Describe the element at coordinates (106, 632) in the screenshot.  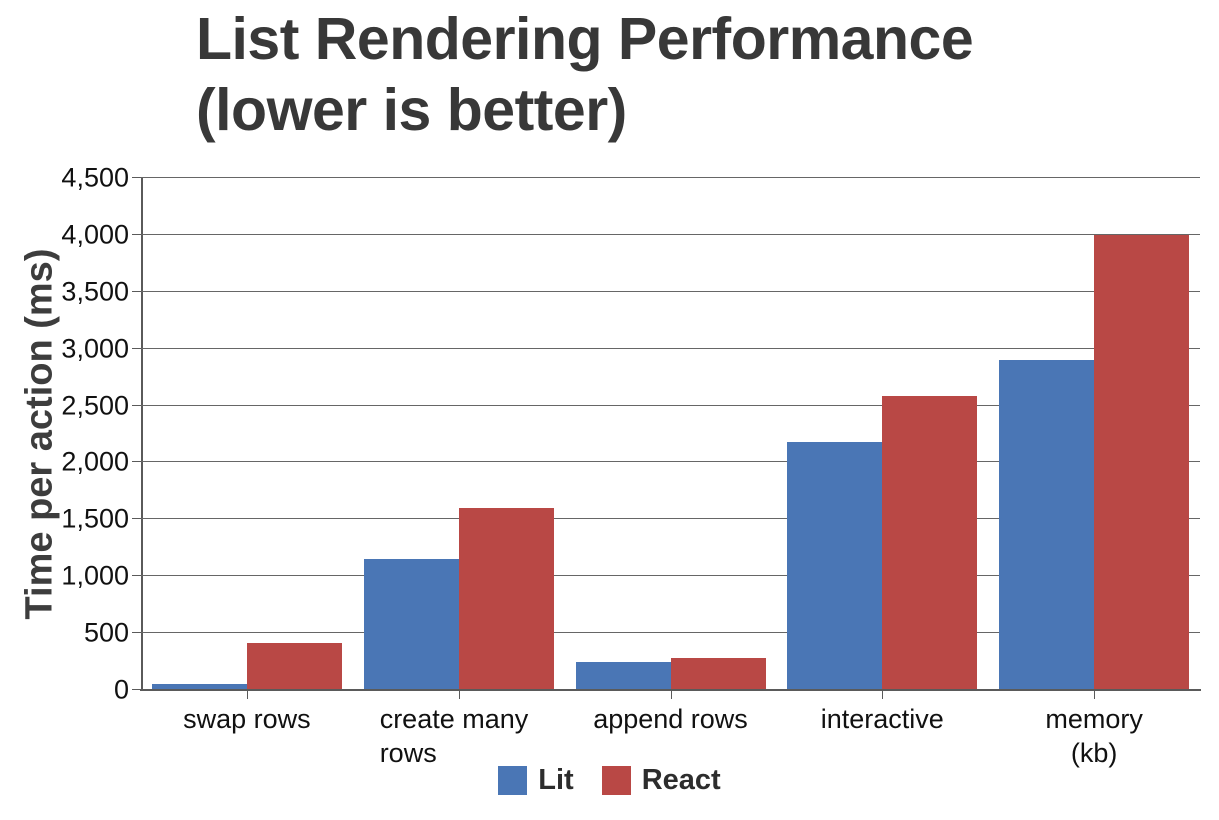
I see `y-tick-label-500: 500` at that location.